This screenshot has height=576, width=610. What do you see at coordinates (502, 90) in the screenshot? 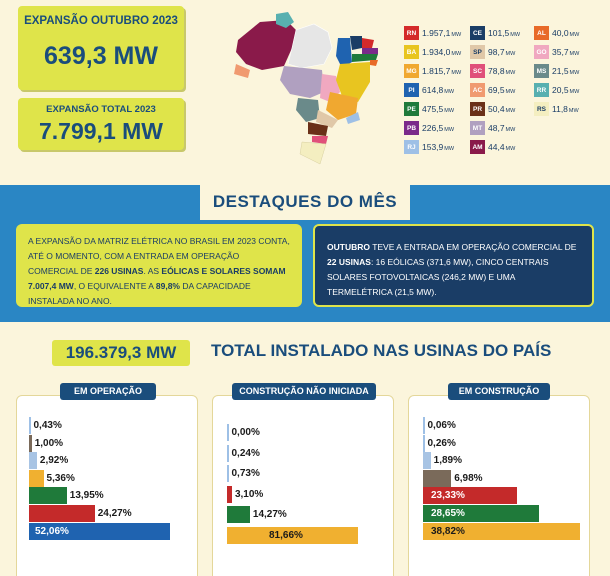
I see `legend-value: 69,5MW` at bounding box center [502, 90].